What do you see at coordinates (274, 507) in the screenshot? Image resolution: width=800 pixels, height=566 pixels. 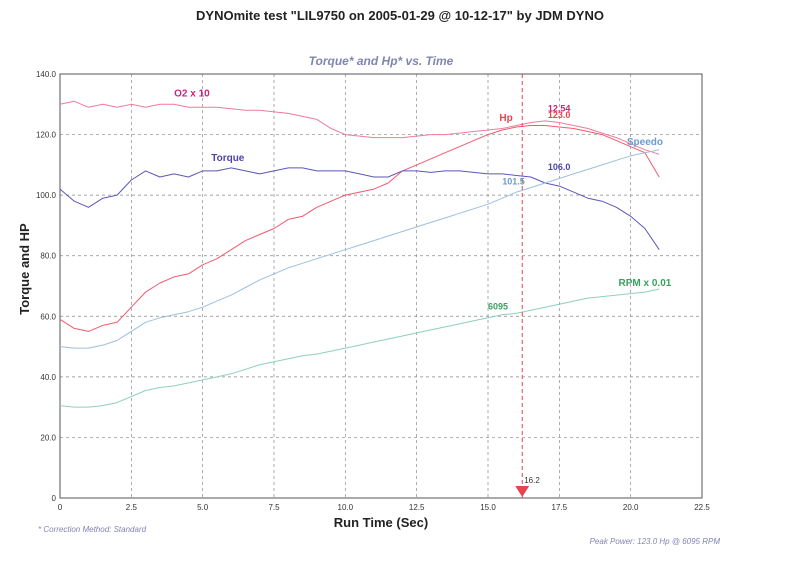 I see `x-tick-label: 7.5` at bounding box center [274, 507].